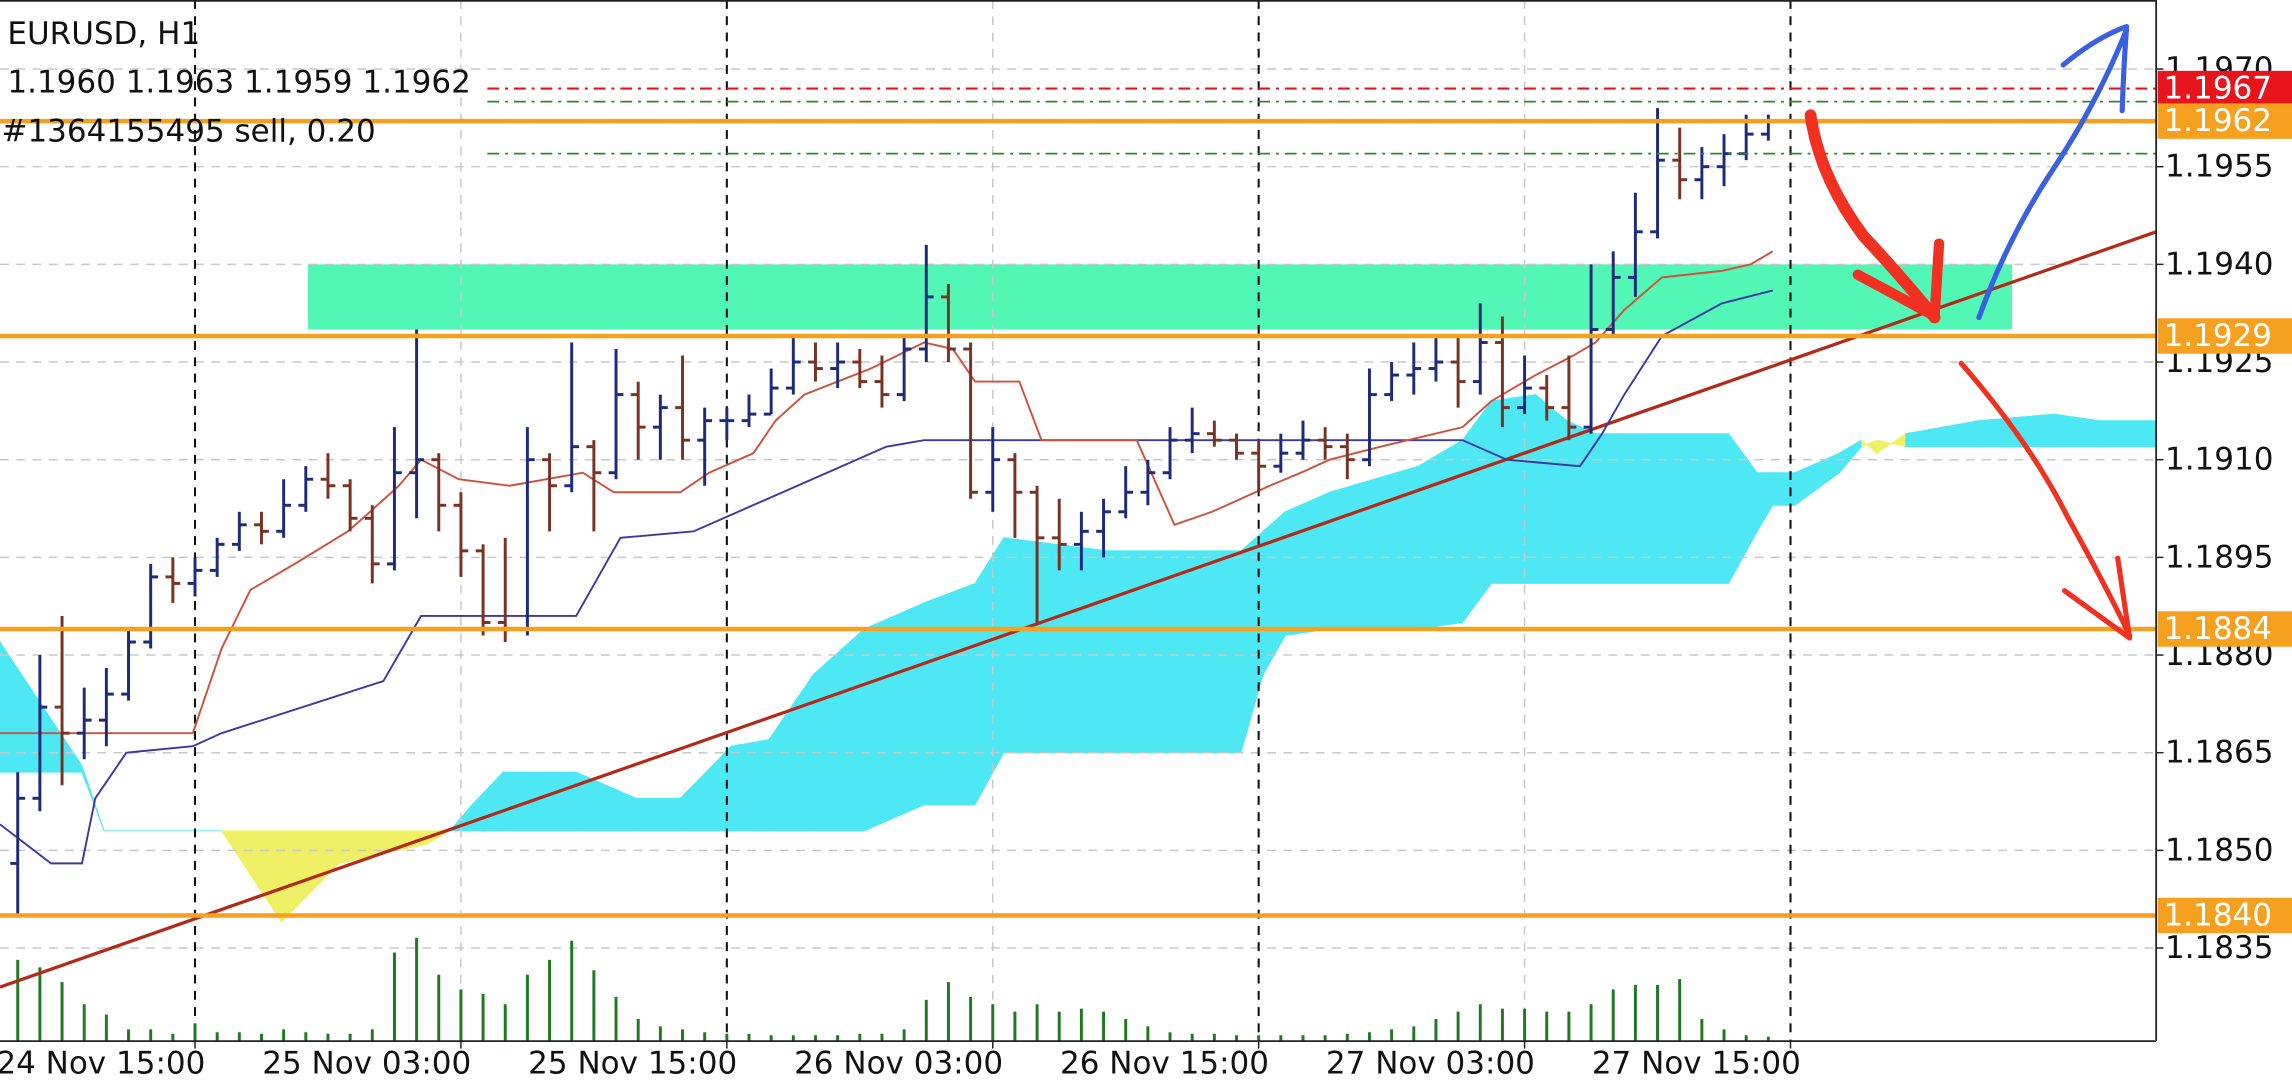 The width and height of the screenshot is (2292, 1080). Describe the element at coordinates (2218, 629) in the screenshot. I see `level-label: 1.1884` at that location.